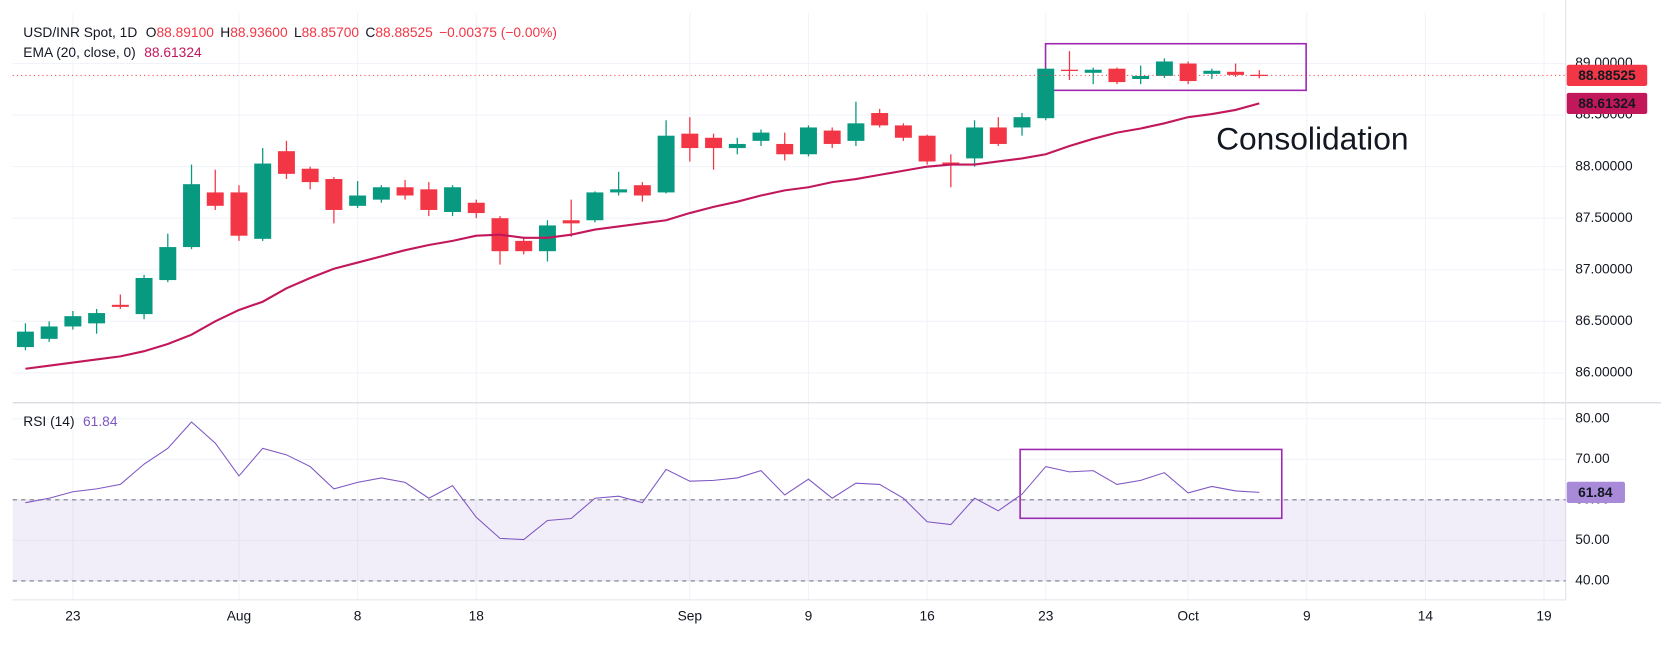  I want to click on legend-key: C, so click(370, 32).